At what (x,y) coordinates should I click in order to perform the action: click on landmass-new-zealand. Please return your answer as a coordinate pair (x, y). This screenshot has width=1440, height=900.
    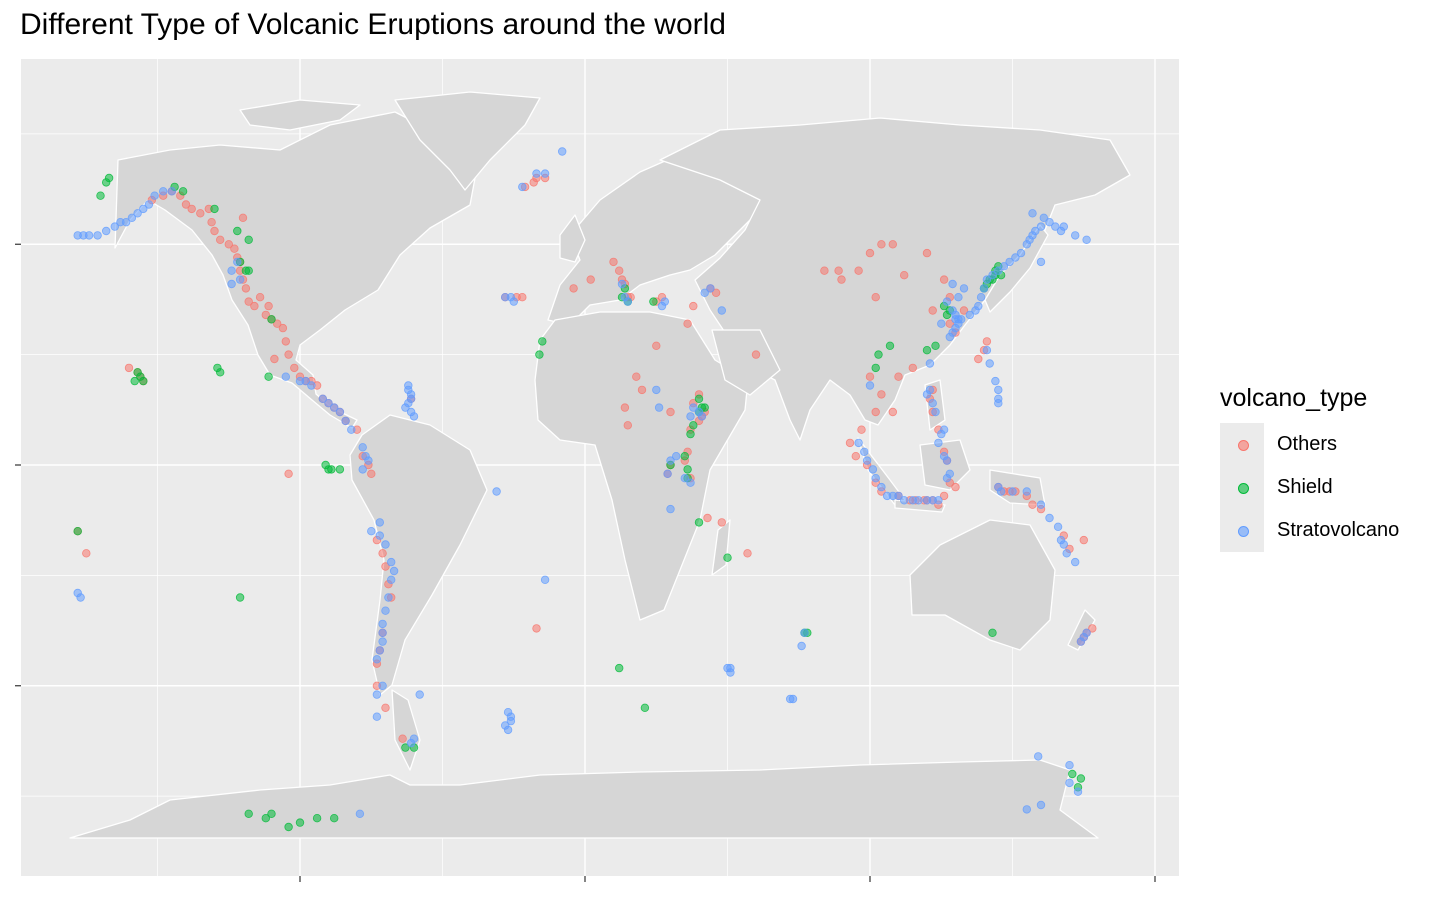
    Looking at the image, I should click on (1081, 630).